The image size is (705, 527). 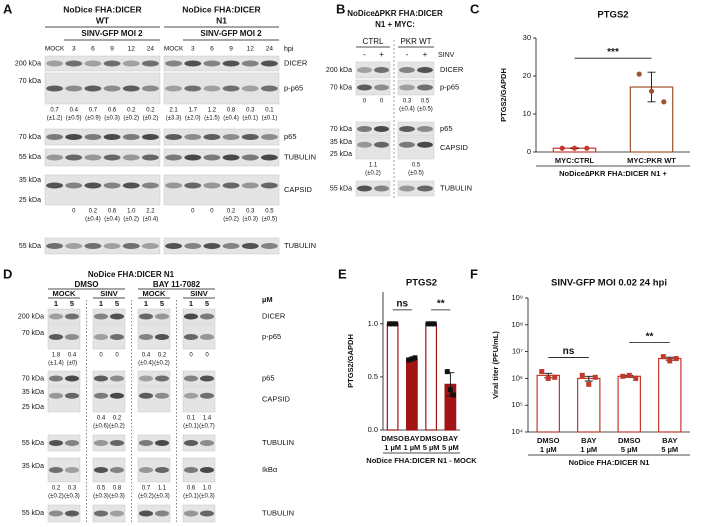 What do you see at coordinates (339, 70) in the screenshot?
I see `size-marker: 200 kDa` at bounding box center [339, 70].